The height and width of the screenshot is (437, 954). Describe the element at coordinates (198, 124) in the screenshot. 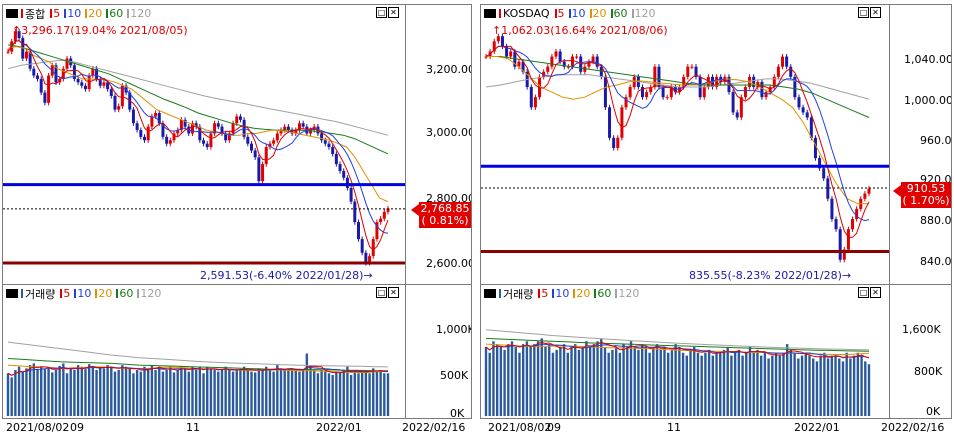

I see `ma20-line` at that location.